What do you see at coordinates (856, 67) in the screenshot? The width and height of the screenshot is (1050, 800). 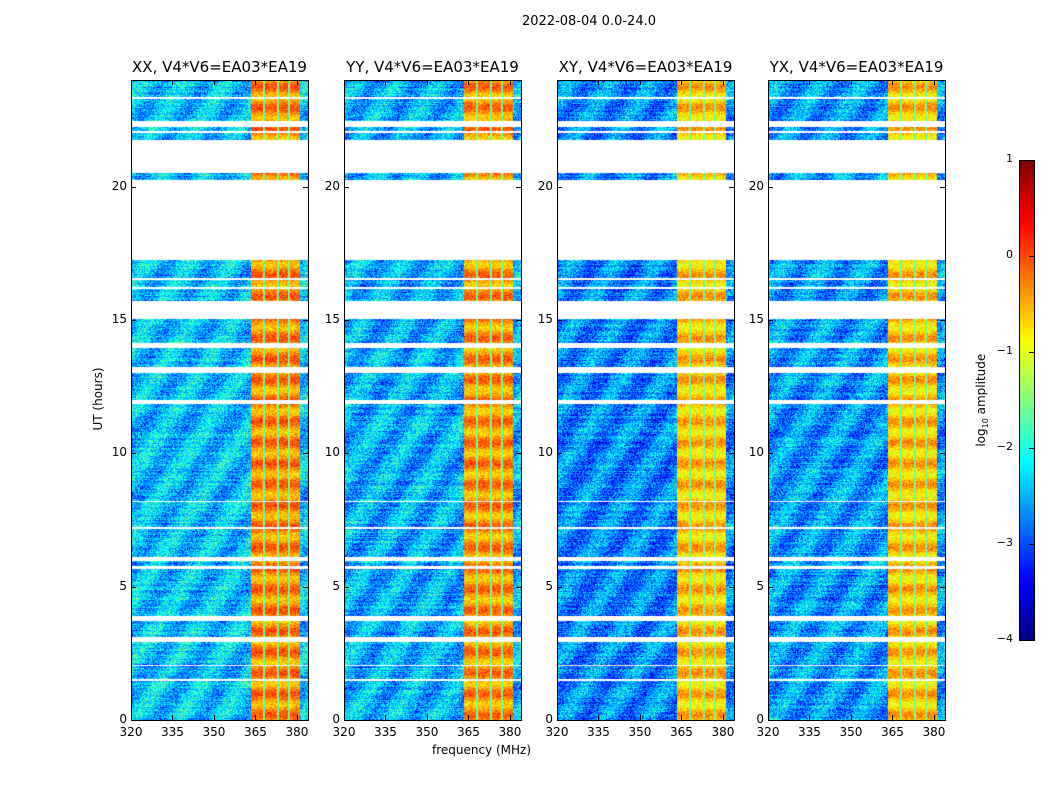 I see `panel-title: YX, V4*V6=EA03*EA19` at bounding box center [856, 67].